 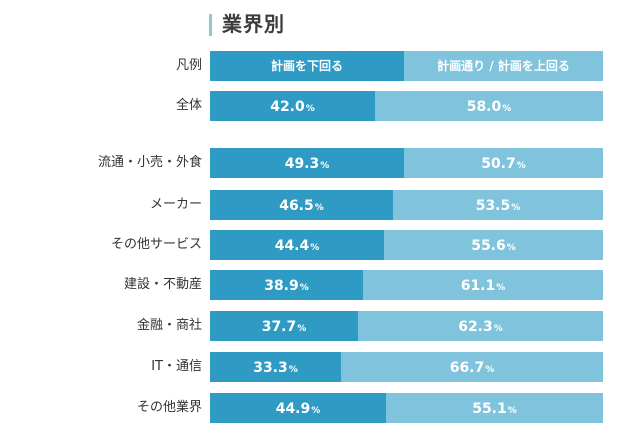 I want to click on data-label: 61.1%, so click(x=483, y=285).